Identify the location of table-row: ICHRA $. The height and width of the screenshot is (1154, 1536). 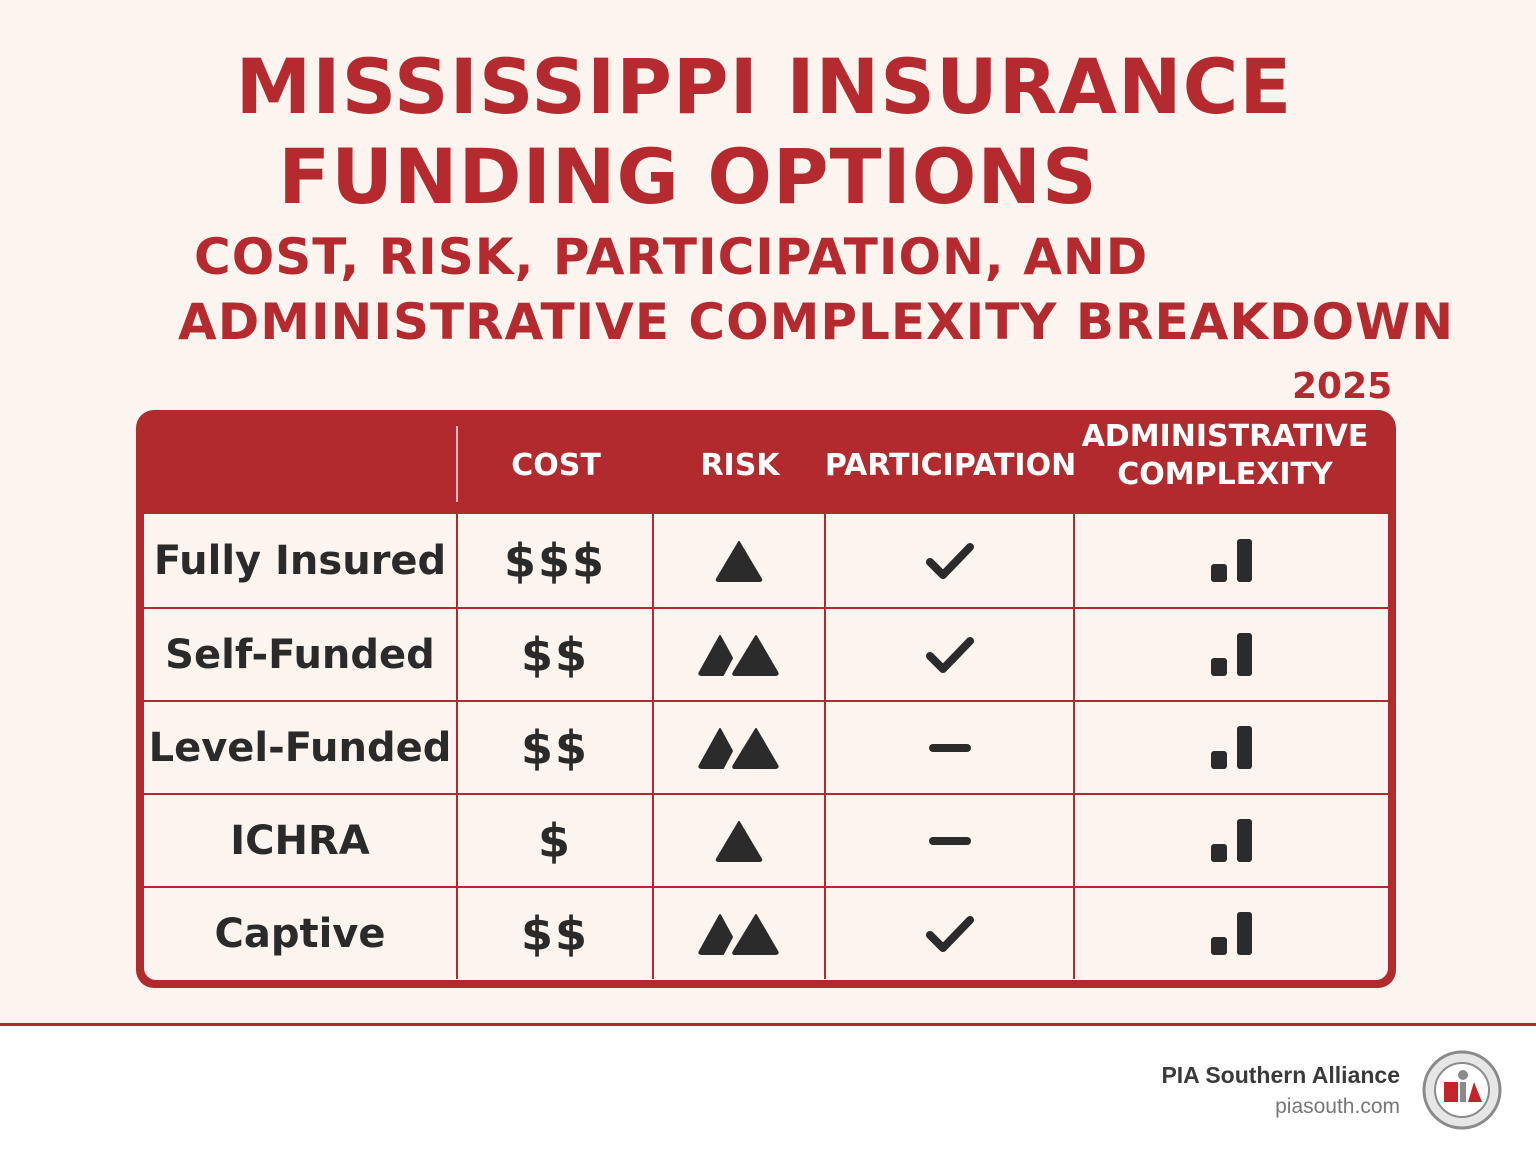
(766, 839).